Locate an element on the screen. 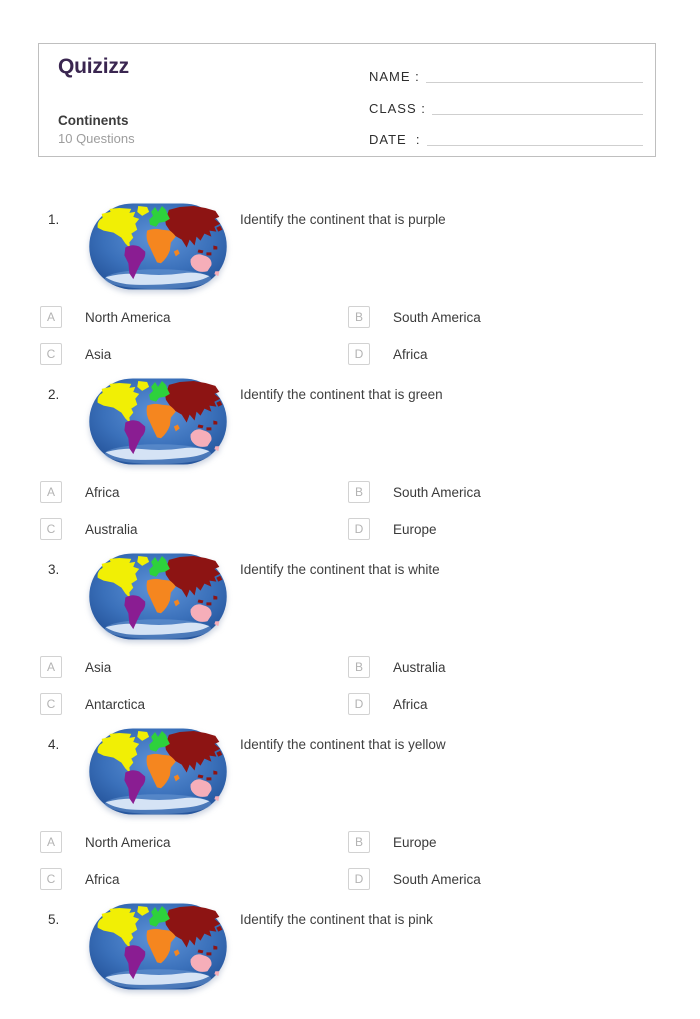 This screenshot has width=700, height=1019. question-number: 2. is located at coordinates (54, 394).